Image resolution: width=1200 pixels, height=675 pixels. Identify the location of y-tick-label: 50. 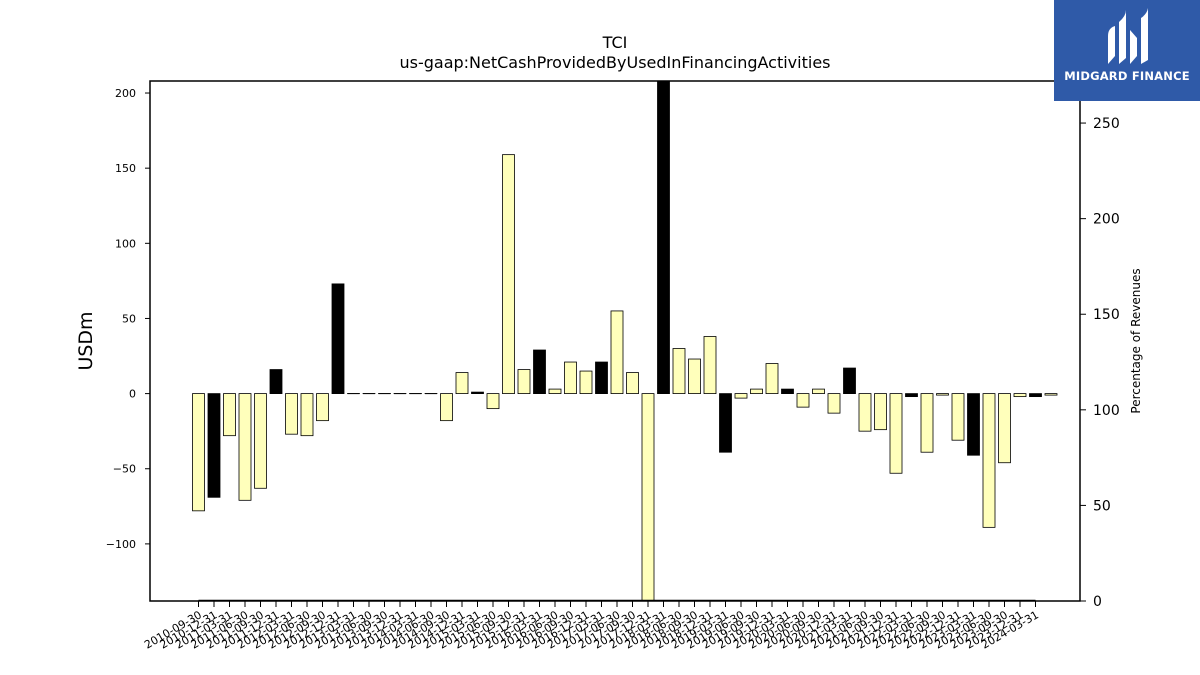
(129, 318).